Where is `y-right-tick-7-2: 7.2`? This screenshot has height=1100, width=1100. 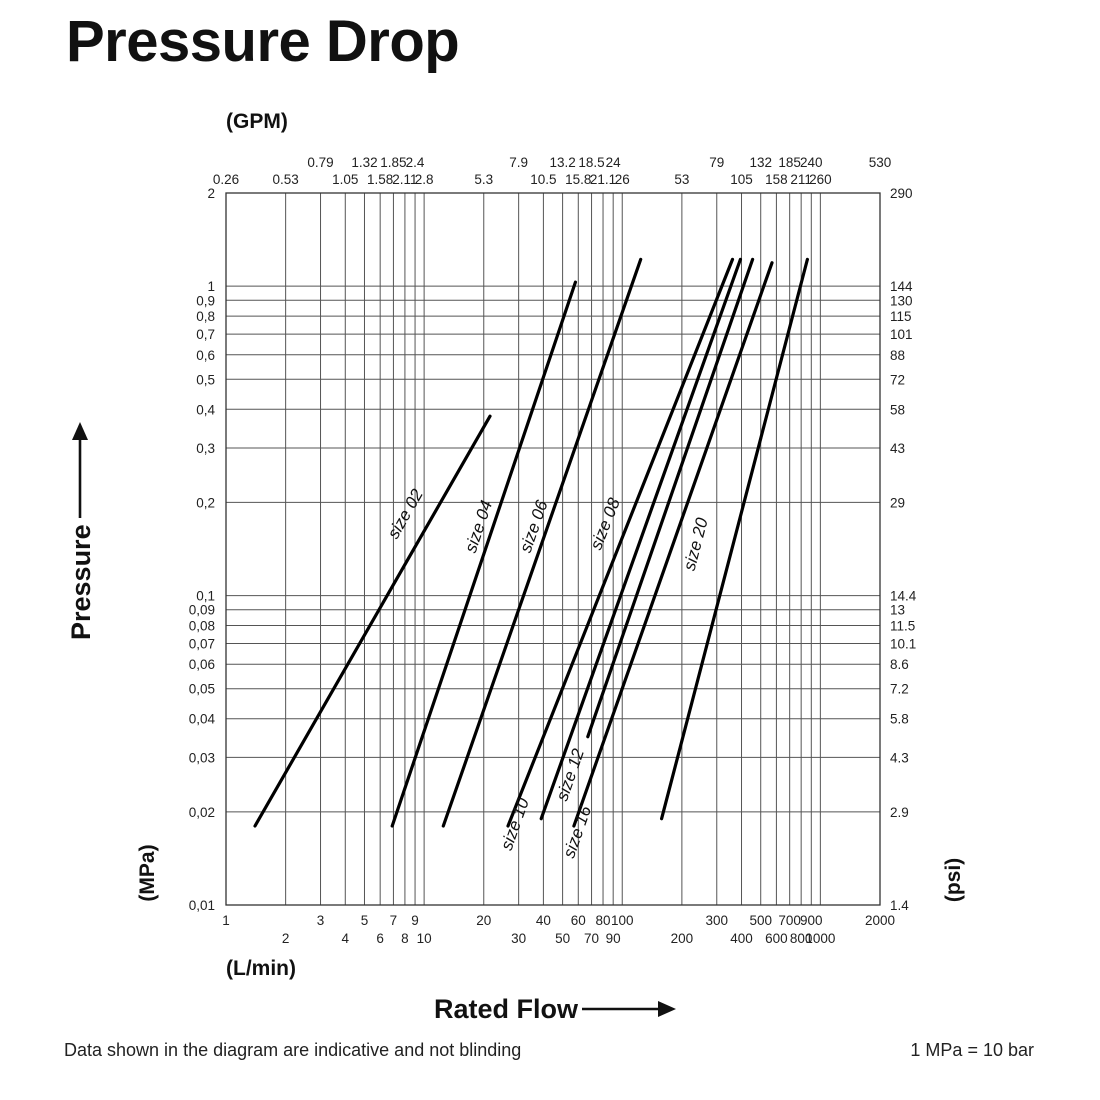
y-right-tick-7-2: 7.2 is located at coordinates (899, 689).